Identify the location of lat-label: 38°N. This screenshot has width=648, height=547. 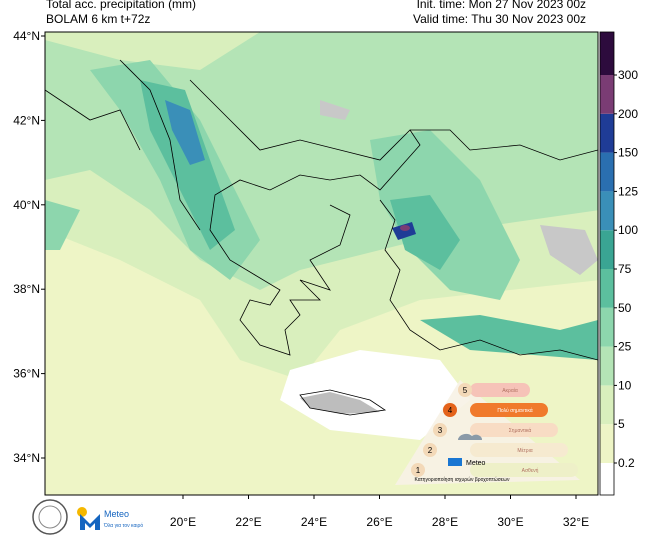
(26, 289).